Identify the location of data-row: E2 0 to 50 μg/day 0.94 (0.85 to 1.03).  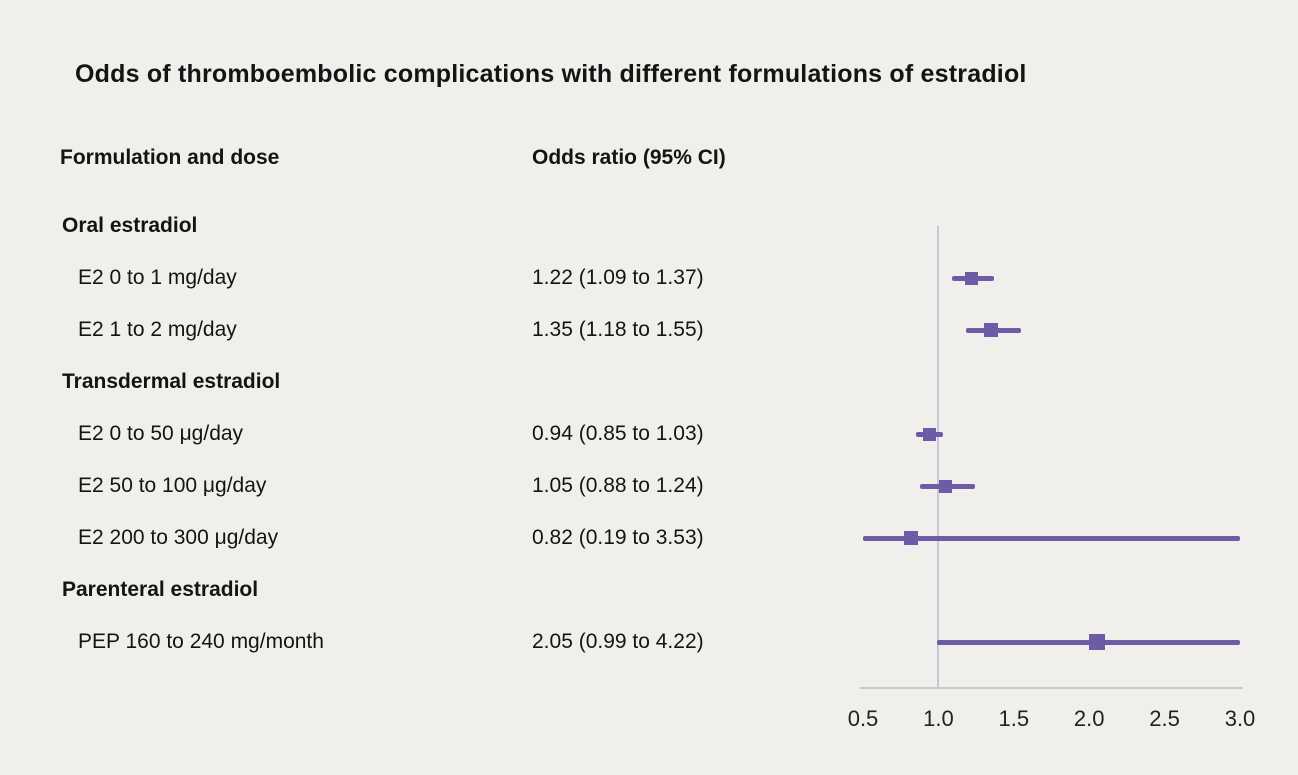
(649, 434).